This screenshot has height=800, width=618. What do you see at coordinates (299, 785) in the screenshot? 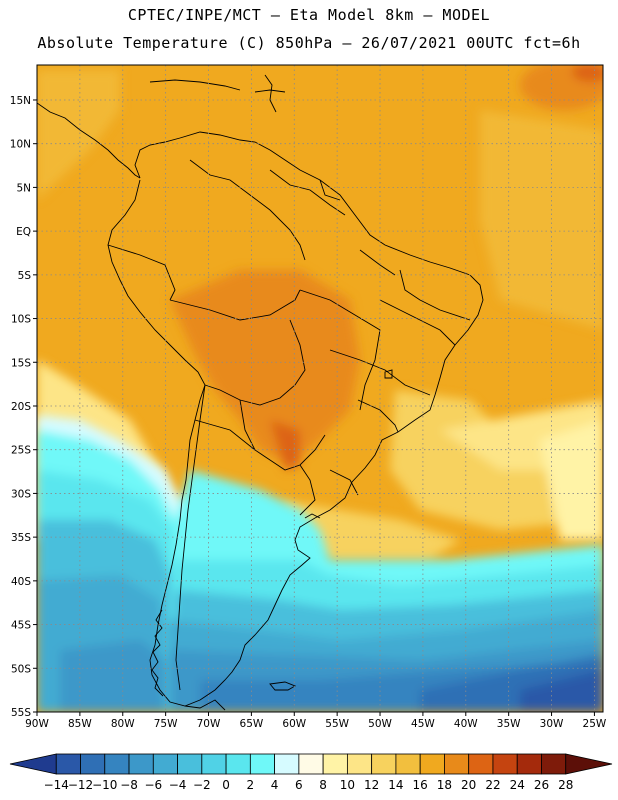
I see `colorbar-label: 6` at bounding box center [299, 785].